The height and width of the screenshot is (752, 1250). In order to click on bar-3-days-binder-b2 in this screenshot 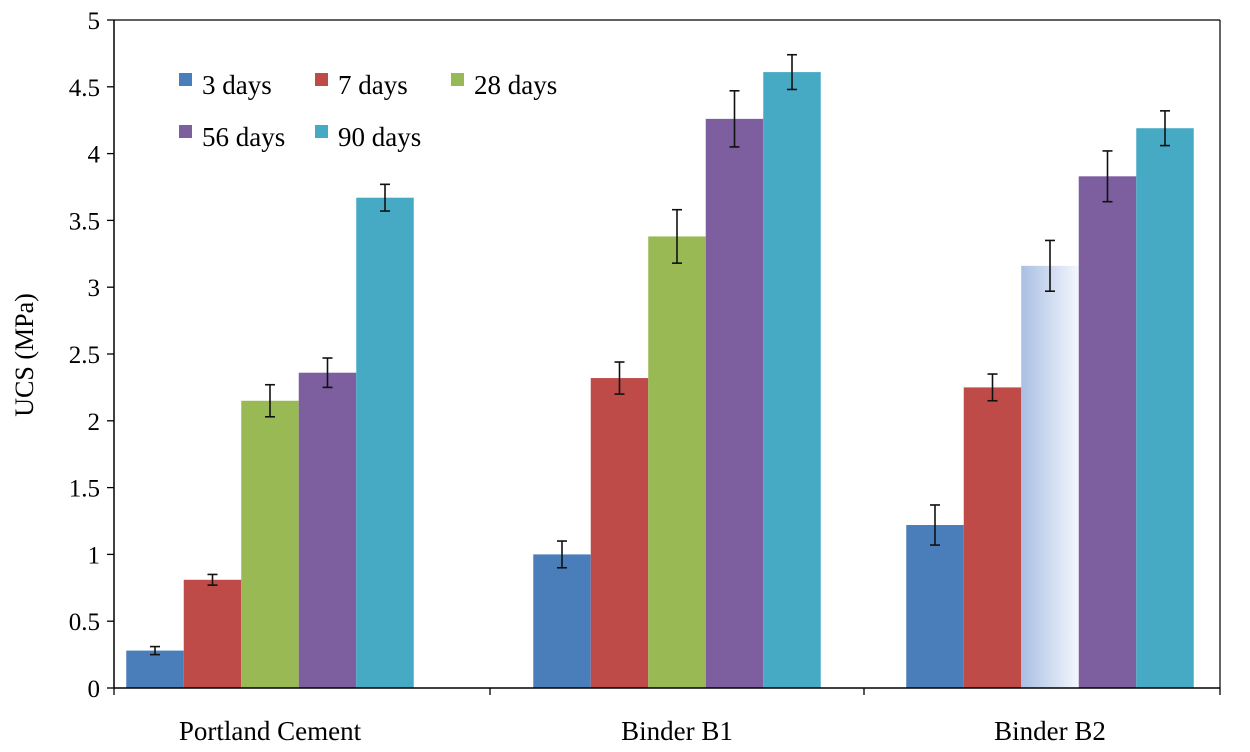, I will do `click(935, 606)`.